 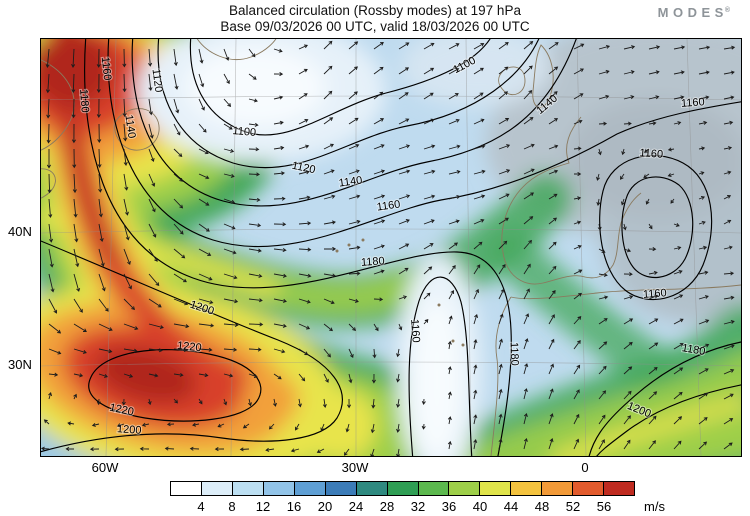 What do you see at coordinates (232, 506) in the screenshot?
I see `colorbar-tick-label: 8` at bounding box center [232, 506].